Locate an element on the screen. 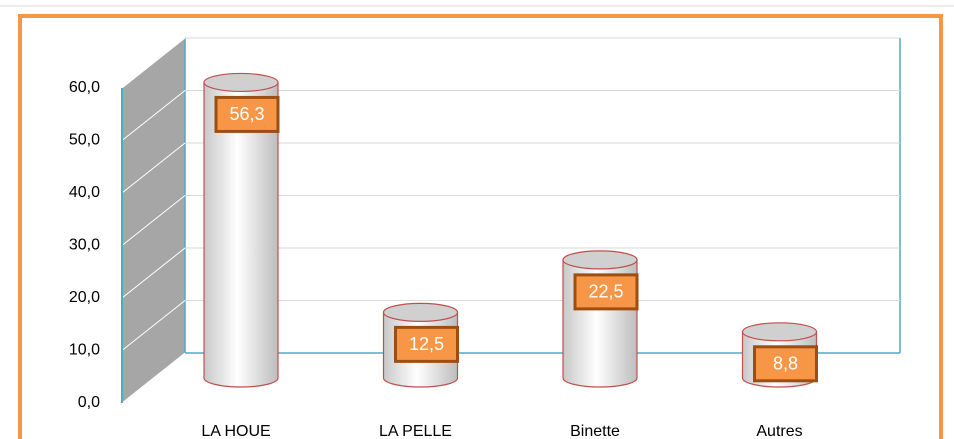  y-tick-label: 40,0 is located at coordinates (84, 192).